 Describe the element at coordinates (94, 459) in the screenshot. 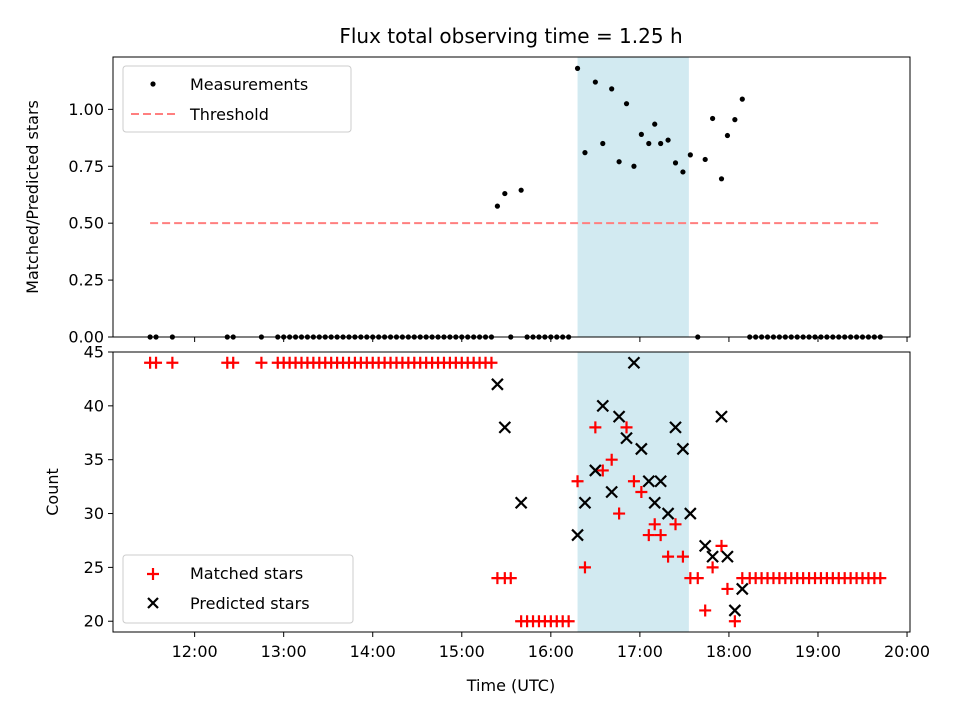

I see `y-tick-label: 35` at that location.